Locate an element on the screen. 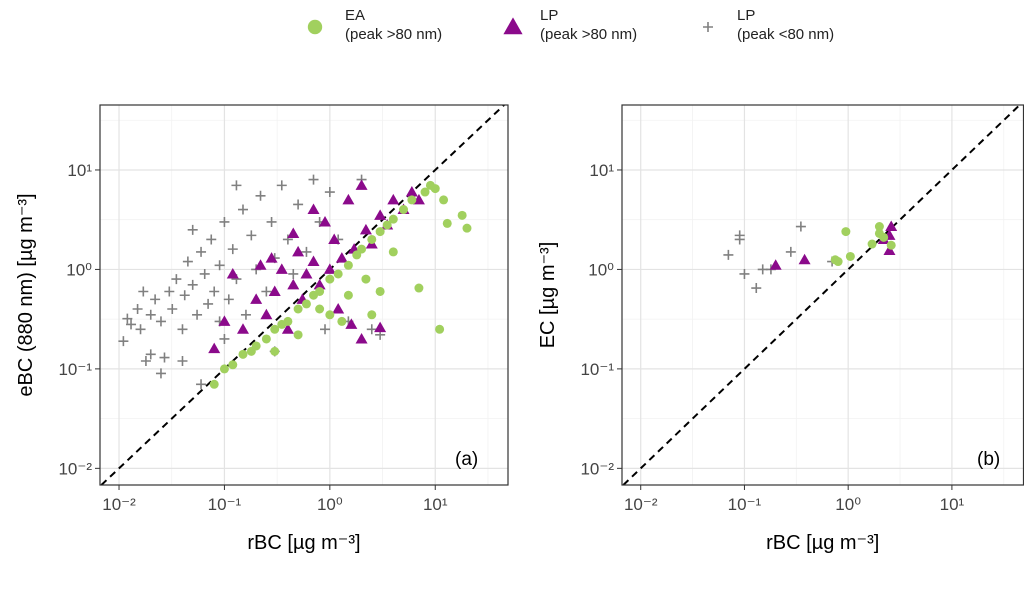  x-tick-label: 10⁰ is located at coordinates (848, 504).